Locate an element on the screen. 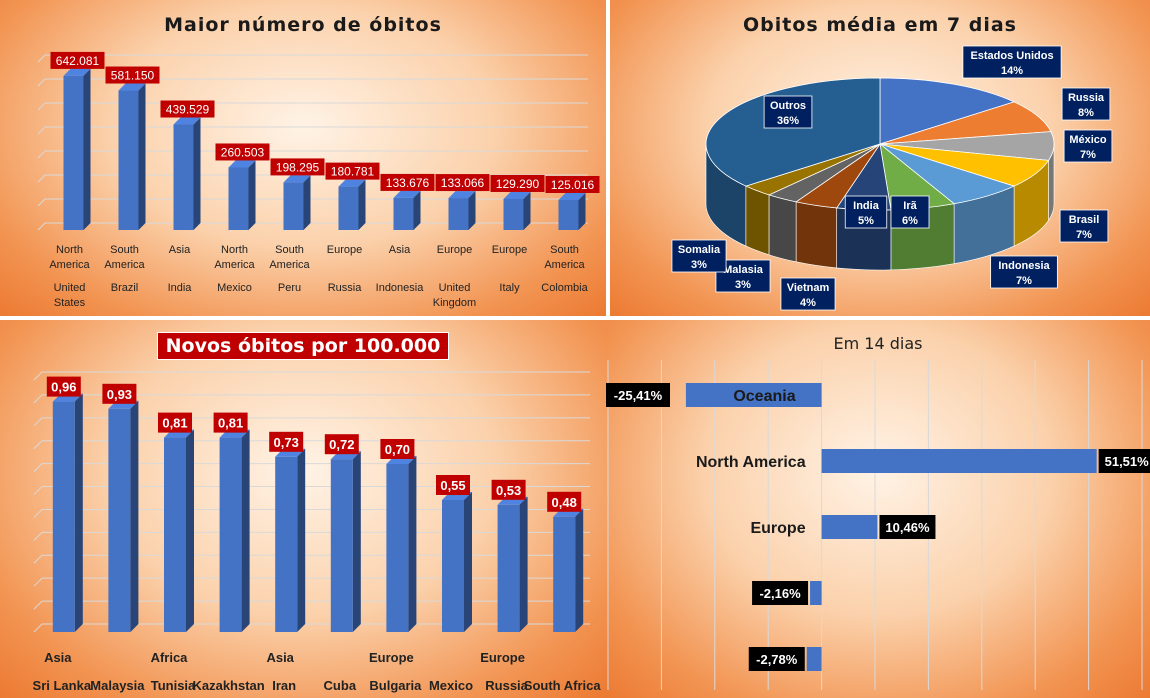 The image size is (1150, 698). x-tick-label: Mexico is located at coordinates (451, 685).